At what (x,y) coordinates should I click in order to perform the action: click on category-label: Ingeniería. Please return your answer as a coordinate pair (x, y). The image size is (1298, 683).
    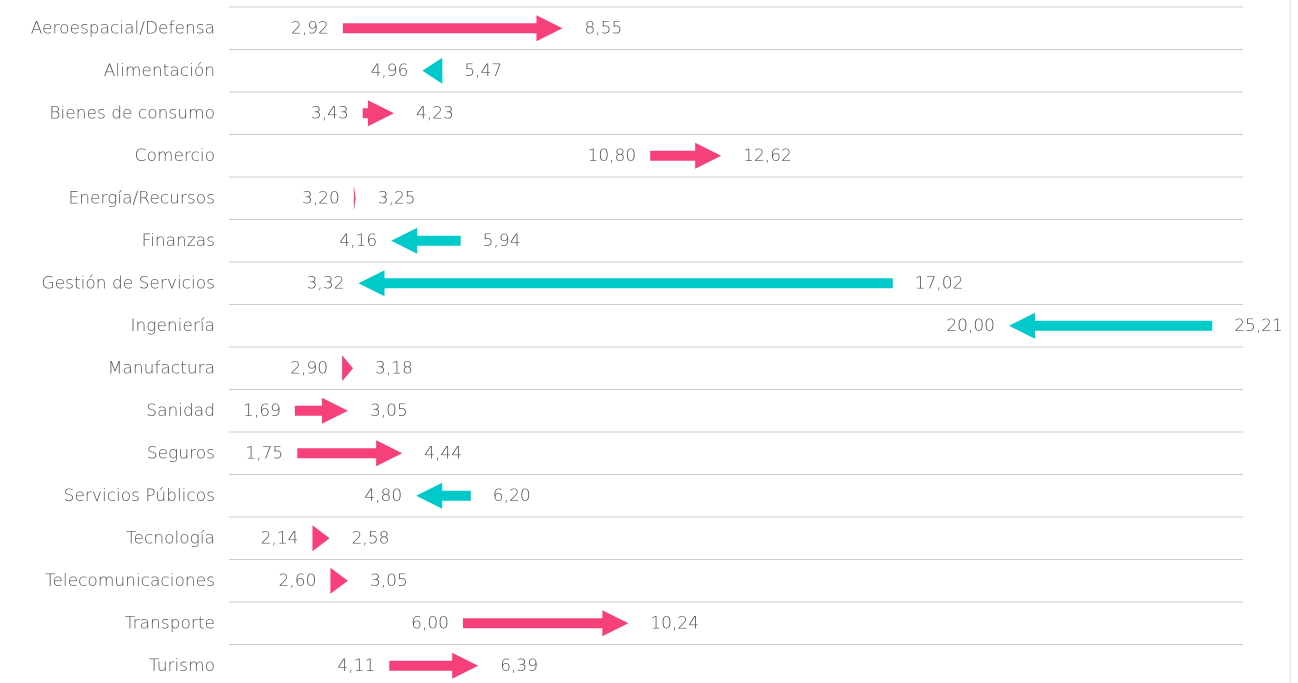
    Looking at the image, I should click on (172, 326).